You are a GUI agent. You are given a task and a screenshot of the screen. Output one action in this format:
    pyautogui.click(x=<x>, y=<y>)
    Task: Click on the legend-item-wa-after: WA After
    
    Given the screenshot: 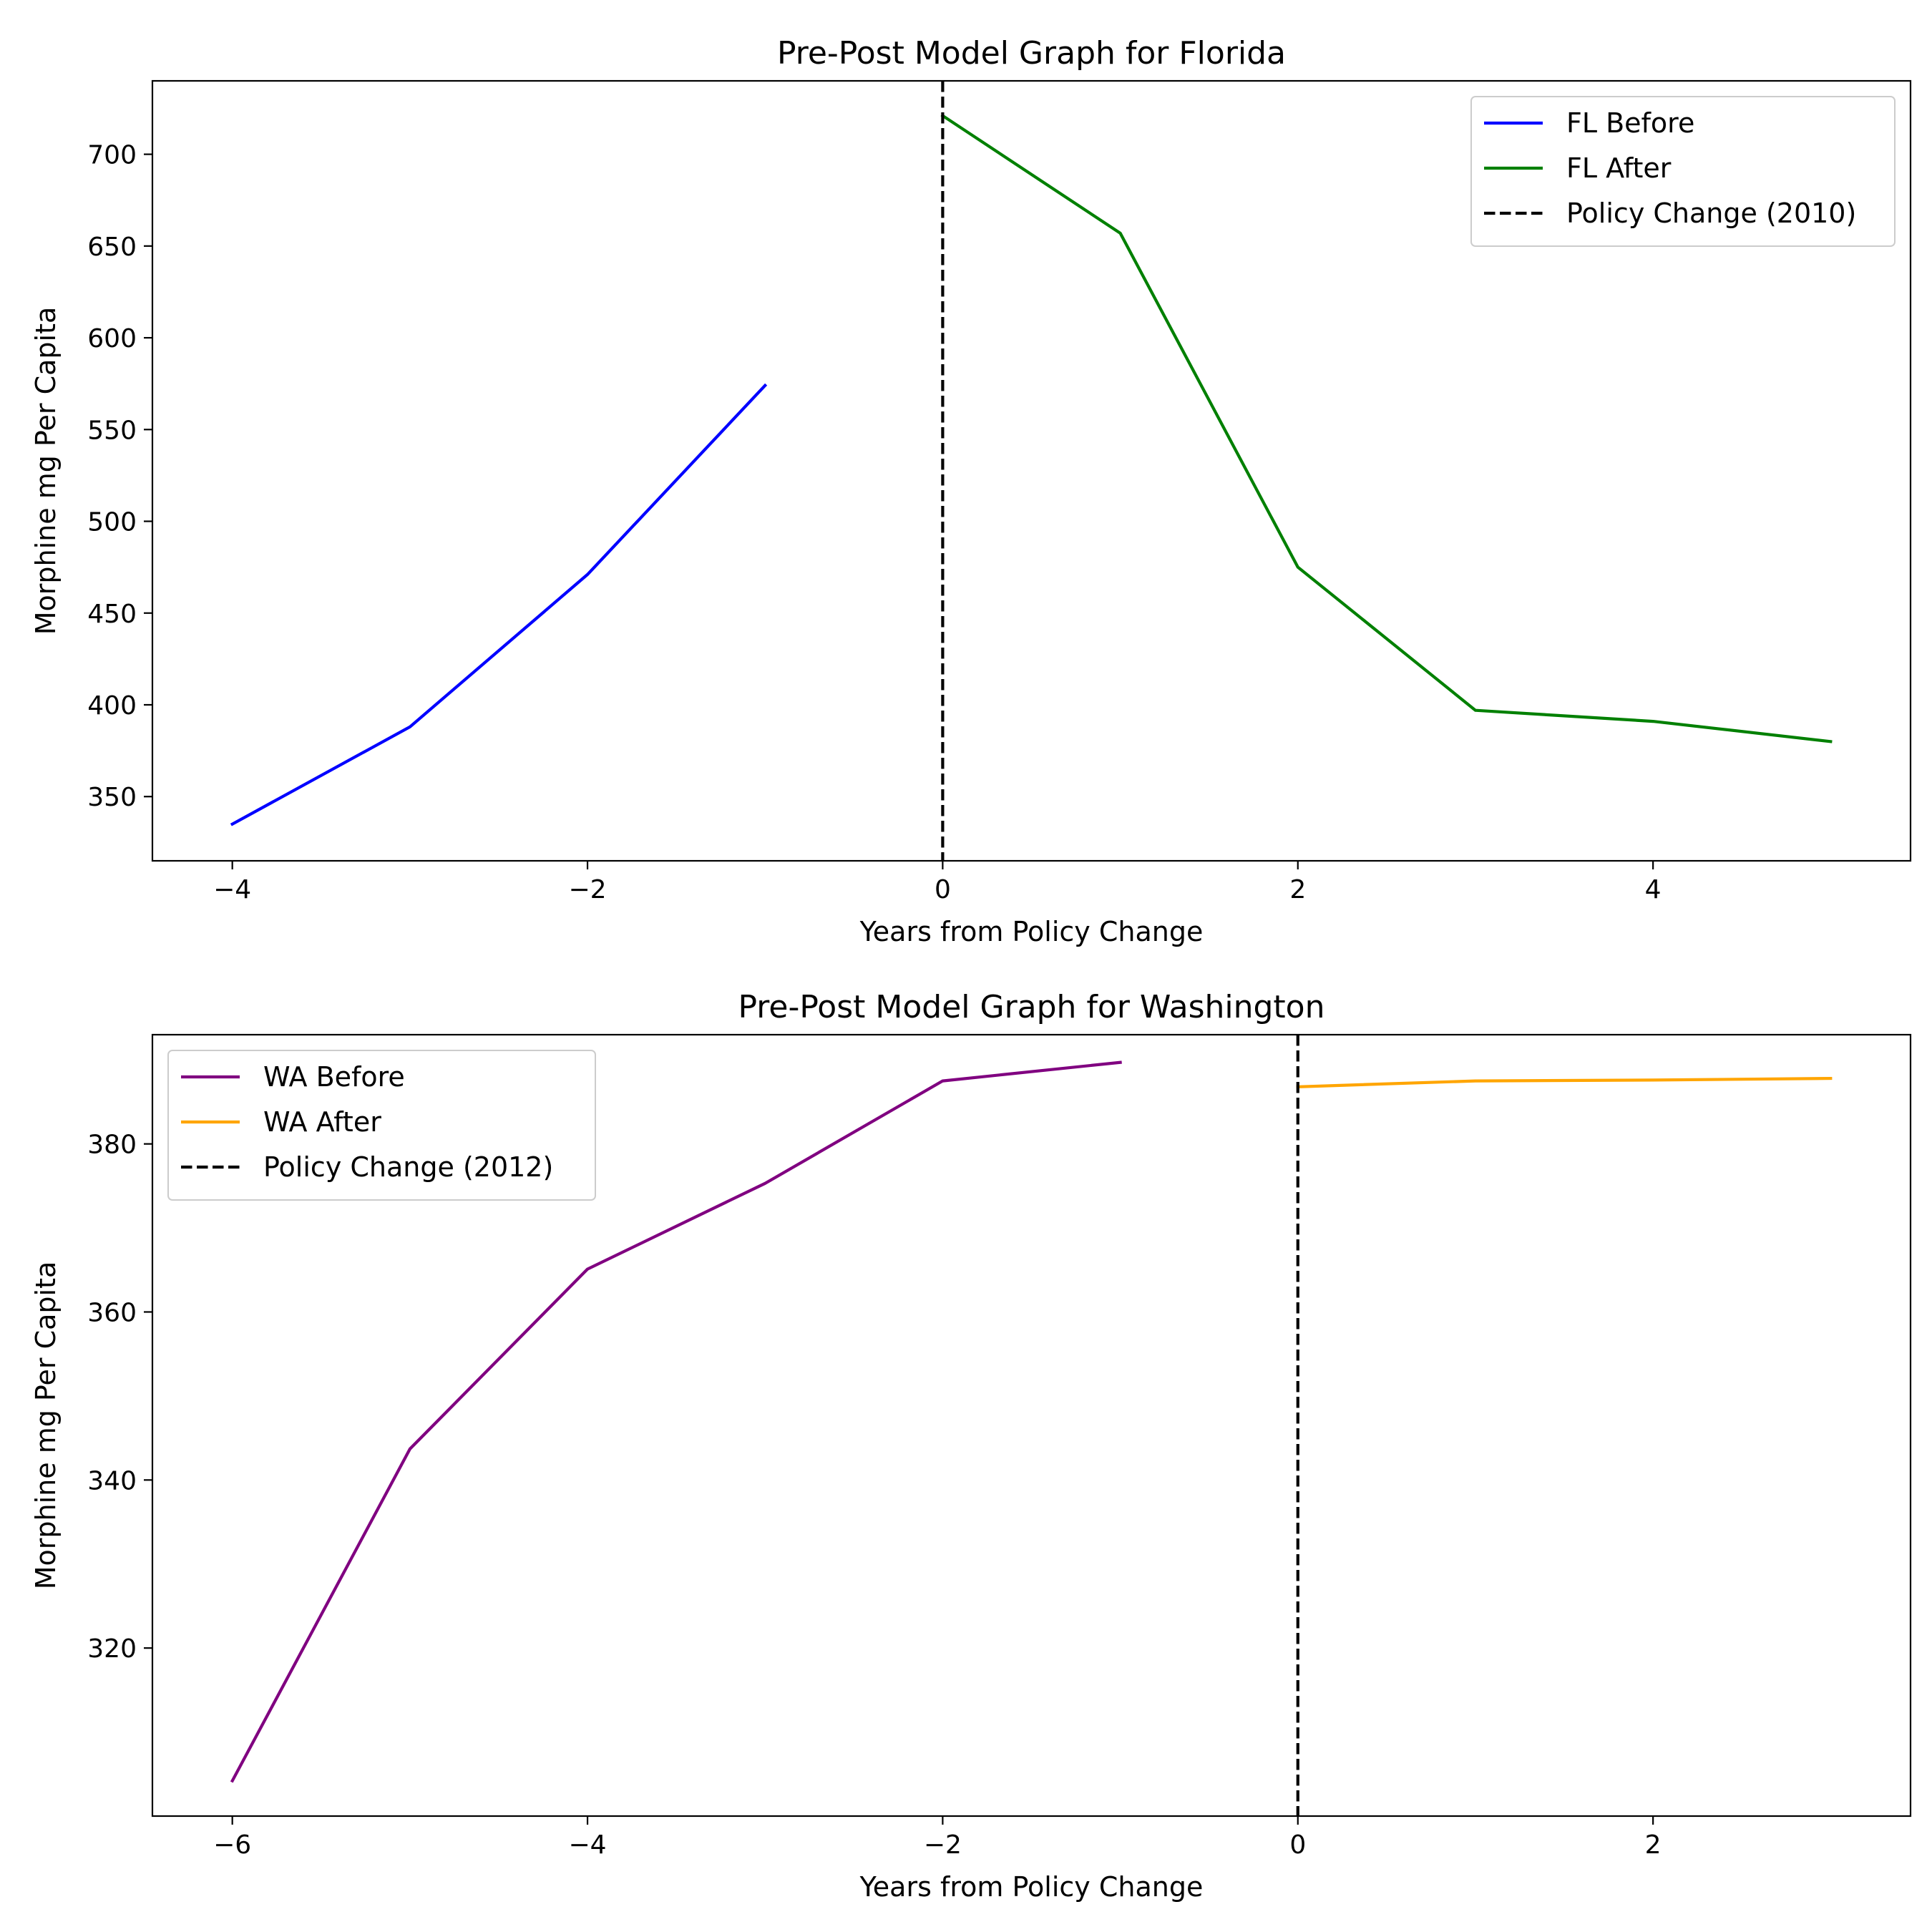 What is the action you would take?
    pyautogui.click(x=281, y=1122)
    